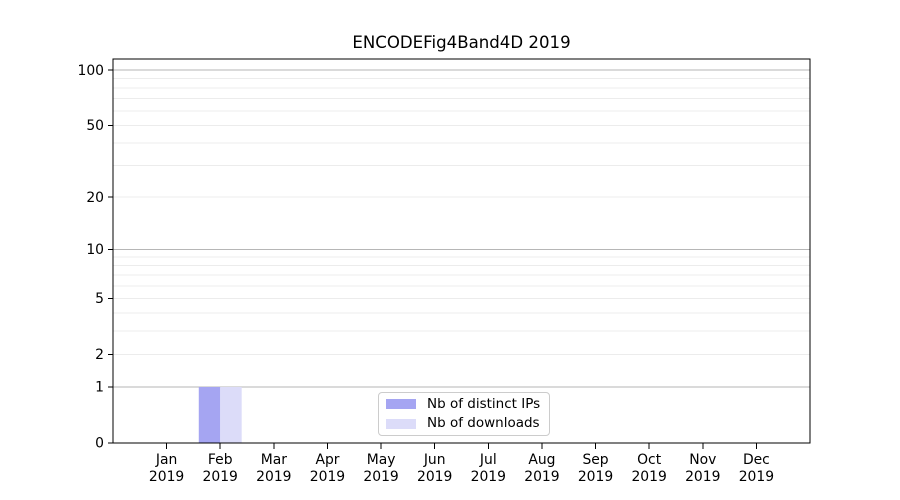  What do you see at coordinates (541, 477) in the screenshot?
I see `x-tick-label-year-aug: 2019` at bounding box center [541, 477].